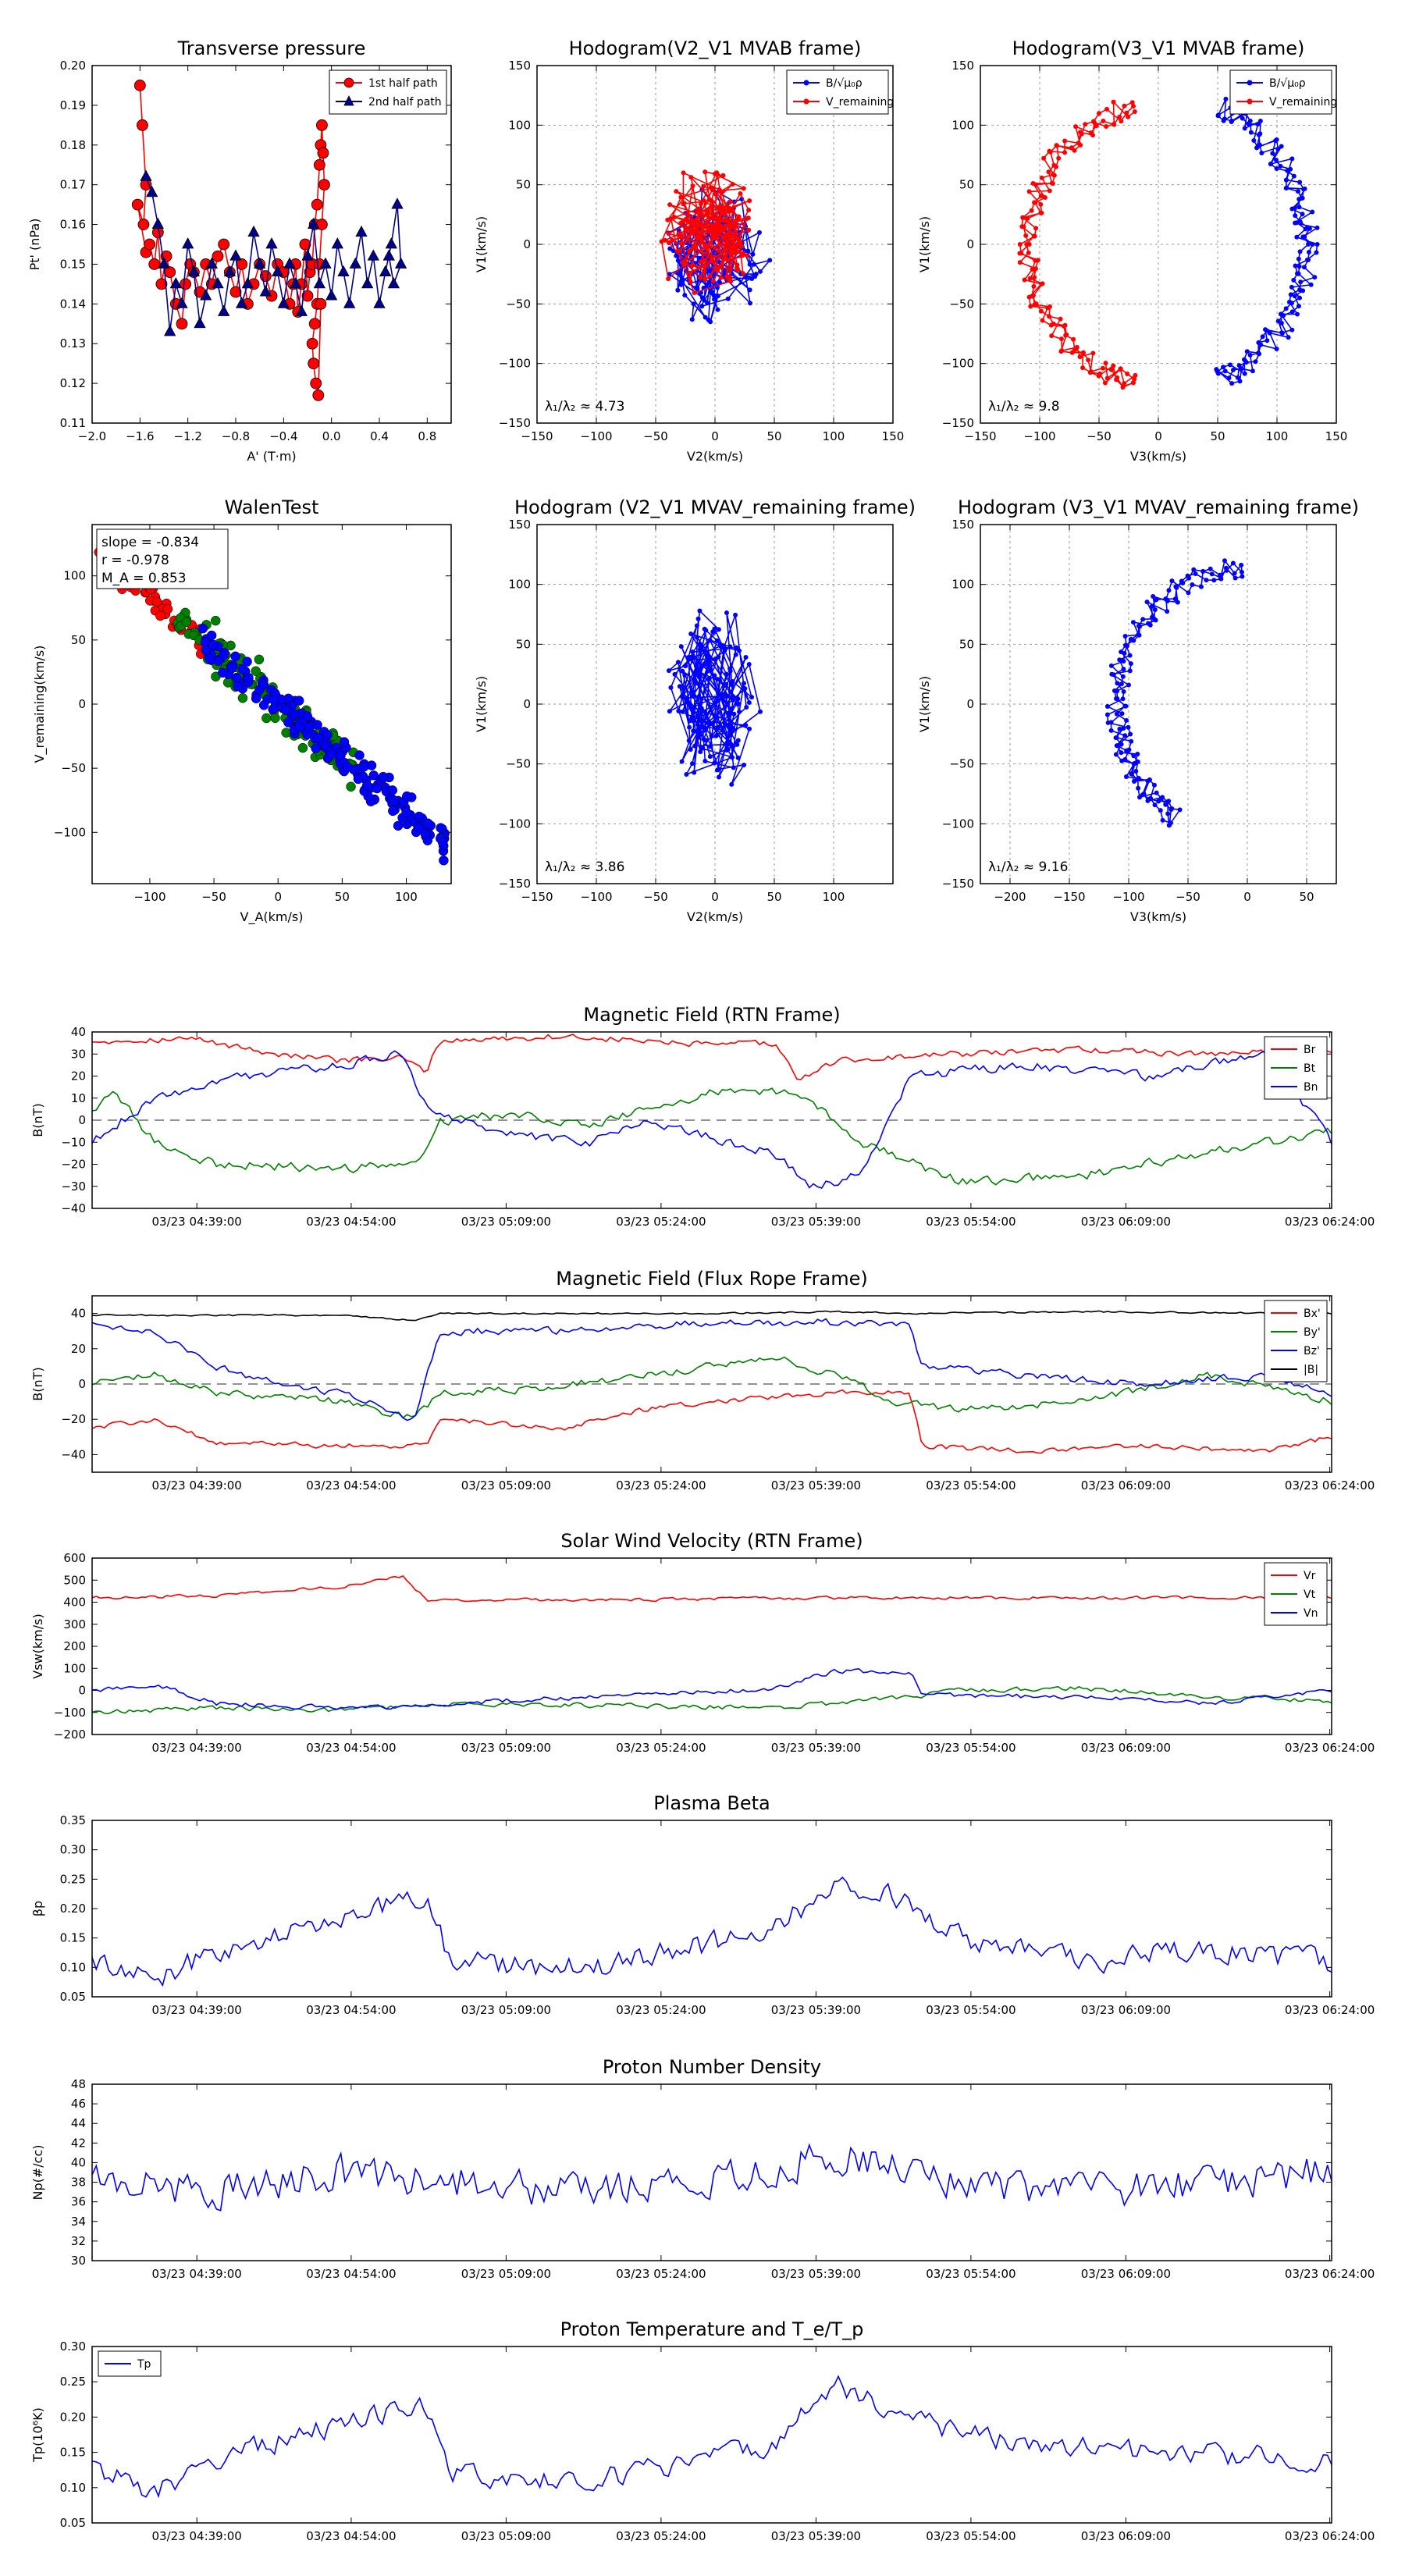  I want to click on bfr-ytick-label: −20, so click(73, 1419).